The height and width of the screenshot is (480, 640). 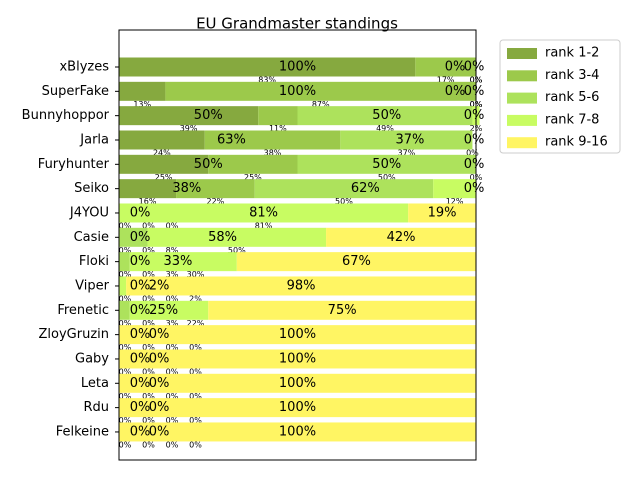 I want to click on y-tick-label: Frenetic, so click(x=83, y=310).